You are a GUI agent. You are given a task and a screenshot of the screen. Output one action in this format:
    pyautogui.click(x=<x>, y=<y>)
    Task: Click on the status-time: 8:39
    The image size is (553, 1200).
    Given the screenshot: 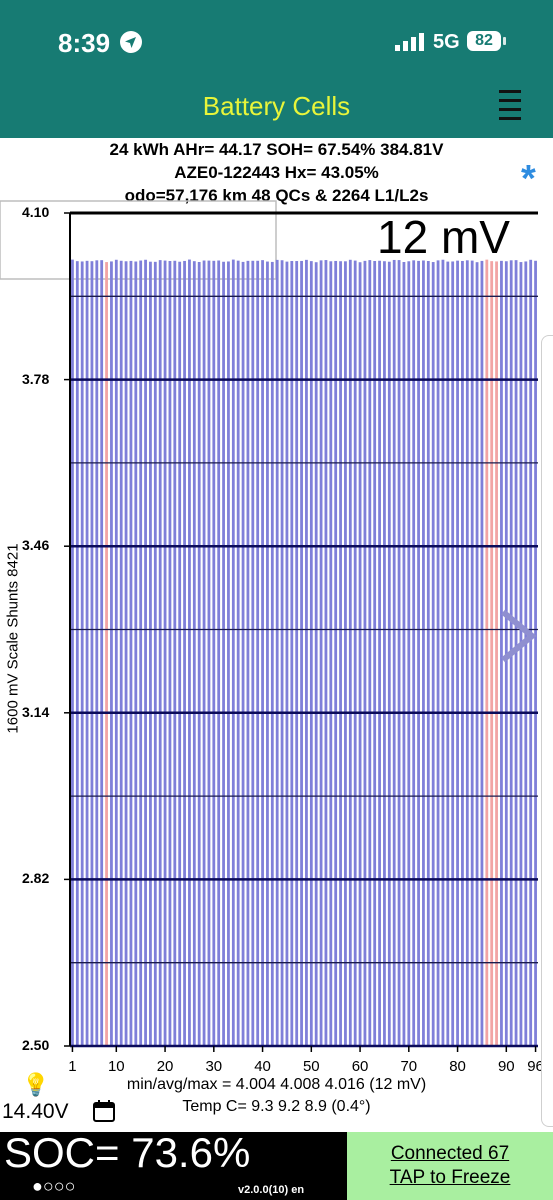 What is the action you would take?
    pyautogui.click(x=84, y=43)
    